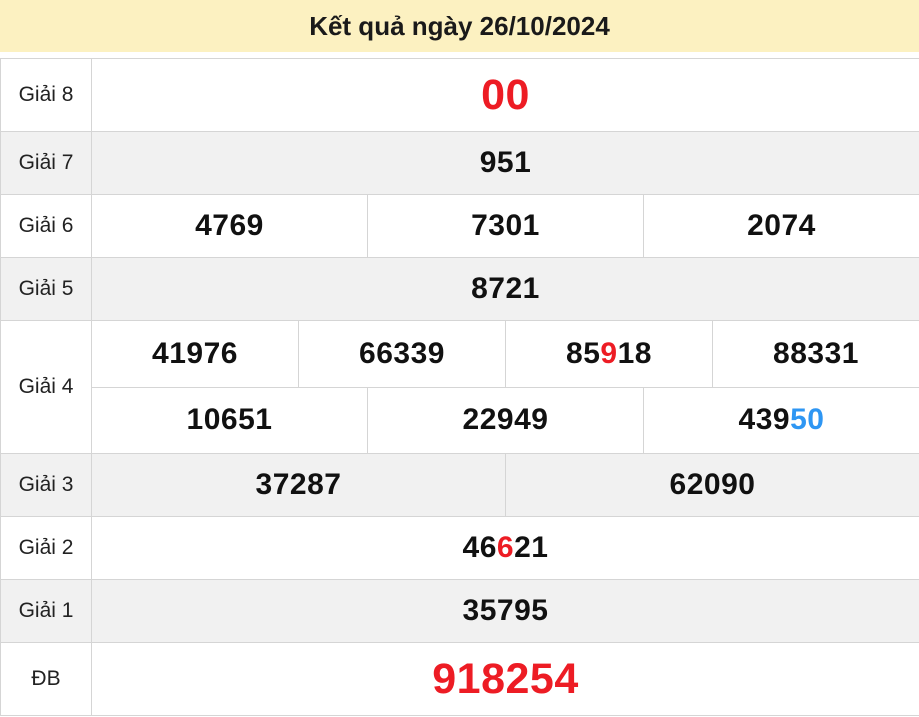 Image resolution: width=919 pixels, height=717 pixels. I want to click on digit-segment: 46, so click(479, 547).